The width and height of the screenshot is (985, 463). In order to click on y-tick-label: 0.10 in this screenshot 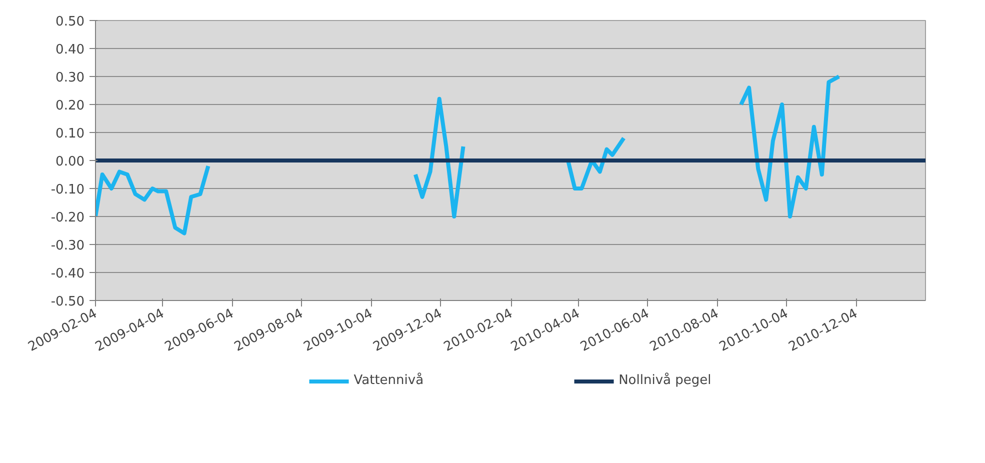, I will do `click(70, 134)`.